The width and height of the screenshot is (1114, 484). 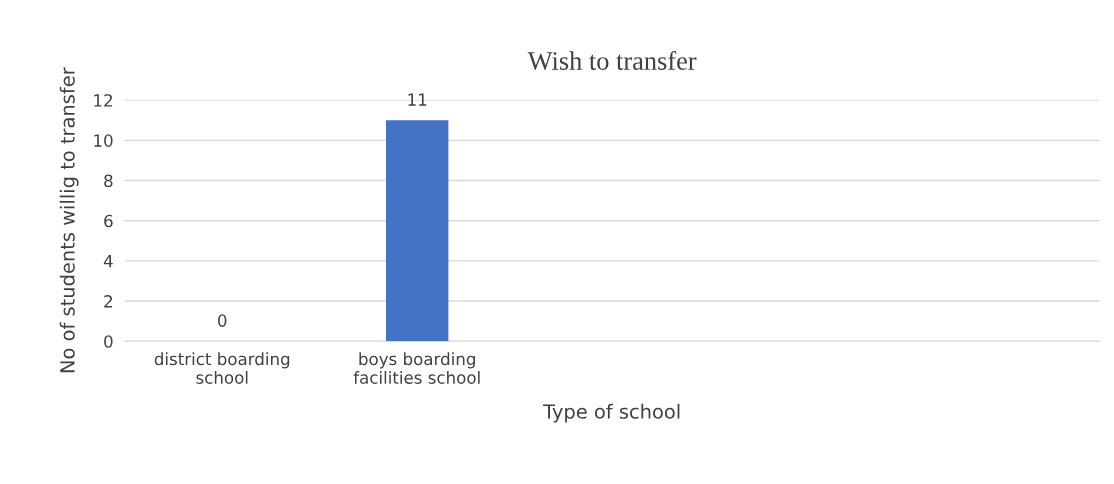 I want to click on data-label: 0, so click(x=222, y=320).